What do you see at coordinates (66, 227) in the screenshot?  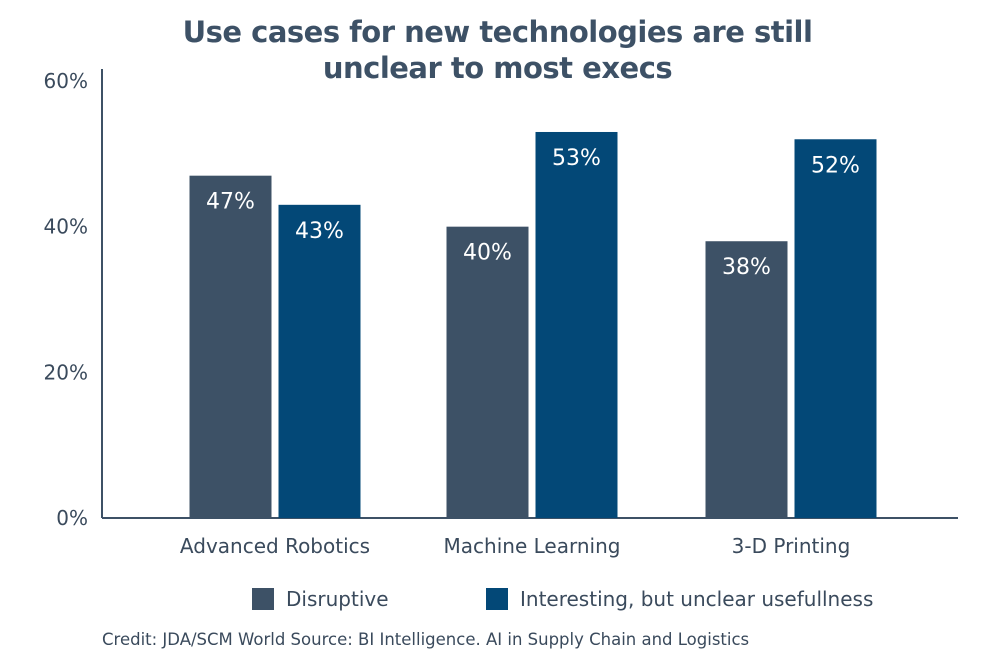 I see `y-tick-label-2: 40%` at bounding box center [66, 227].